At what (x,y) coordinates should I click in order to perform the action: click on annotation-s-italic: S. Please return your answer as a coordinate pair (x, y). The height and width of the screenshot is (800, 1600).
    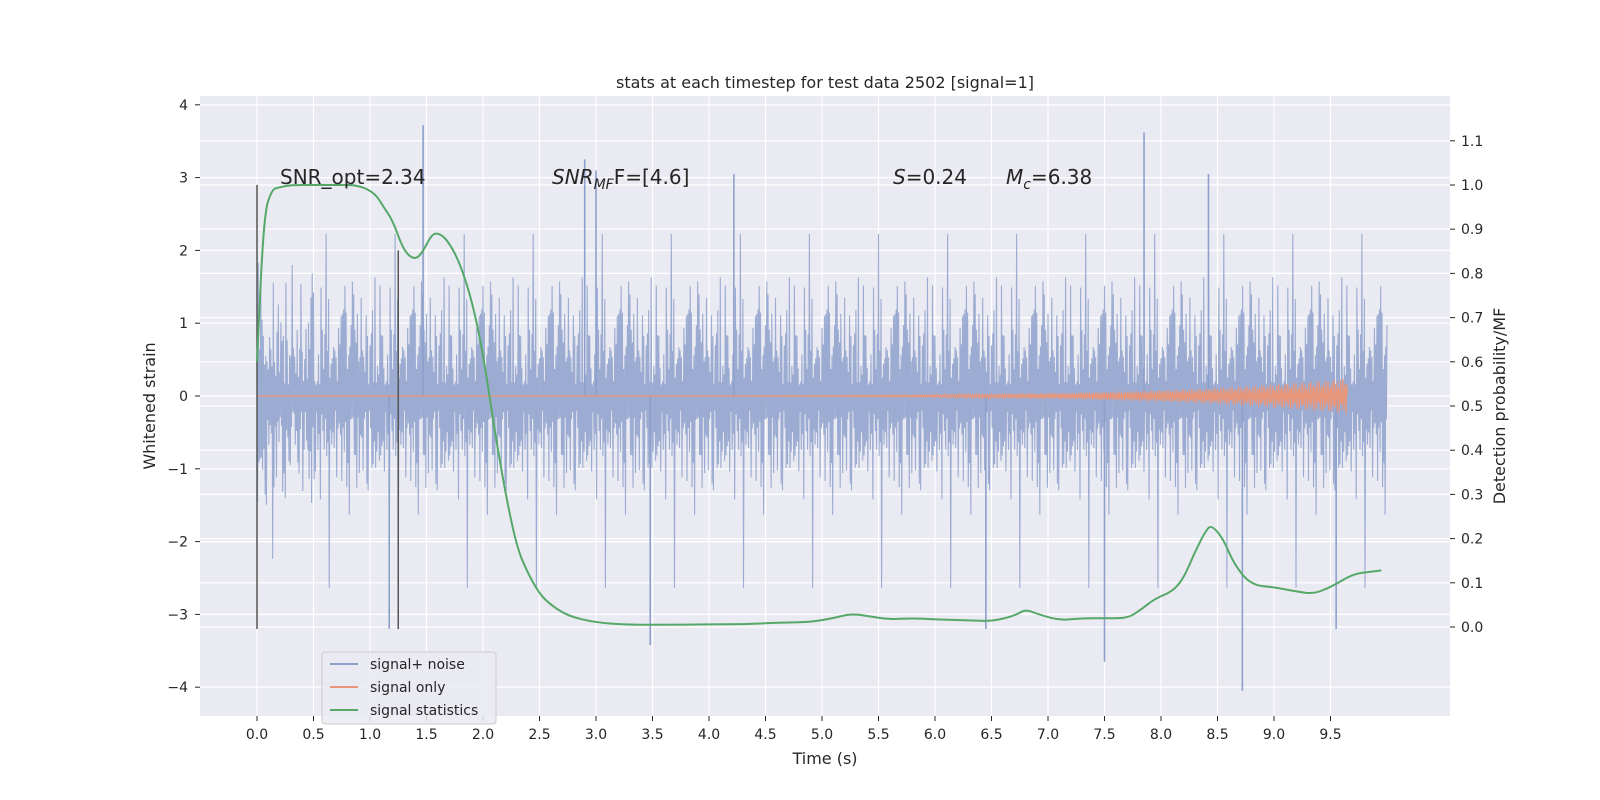
    Looking at the image, I should click on (899, 177).